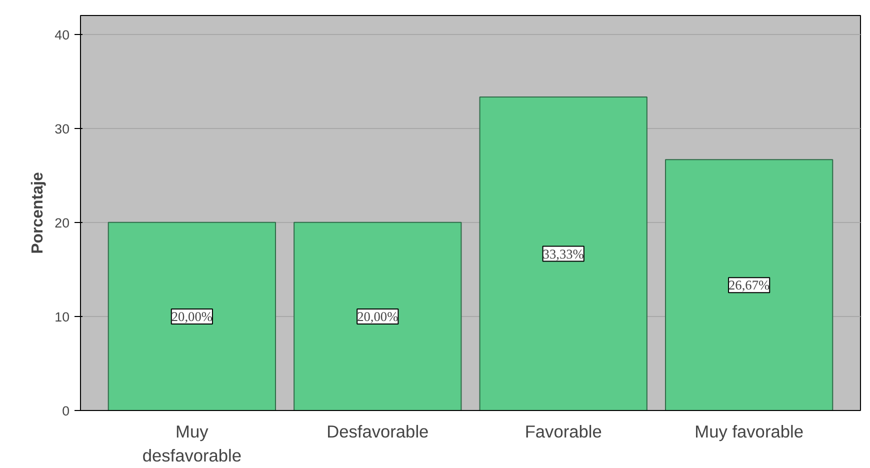 Image resolution: width=870 pixels, height=468 pixels. What do you see at coordinates (62, 34) in the screenshot?
I see `y-tick-label: 40` at bounding box center [62, 34].